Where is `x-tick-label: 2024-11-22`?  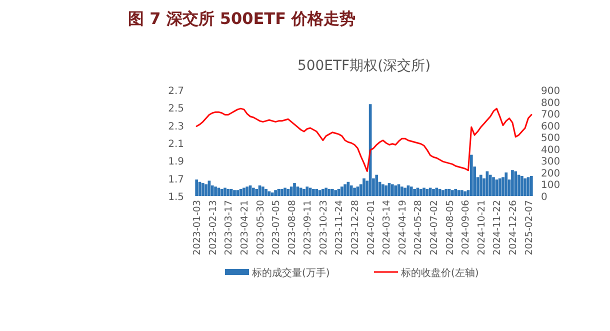 x-tick-label: 2024-11-22 is located at coordinates (498, 228).